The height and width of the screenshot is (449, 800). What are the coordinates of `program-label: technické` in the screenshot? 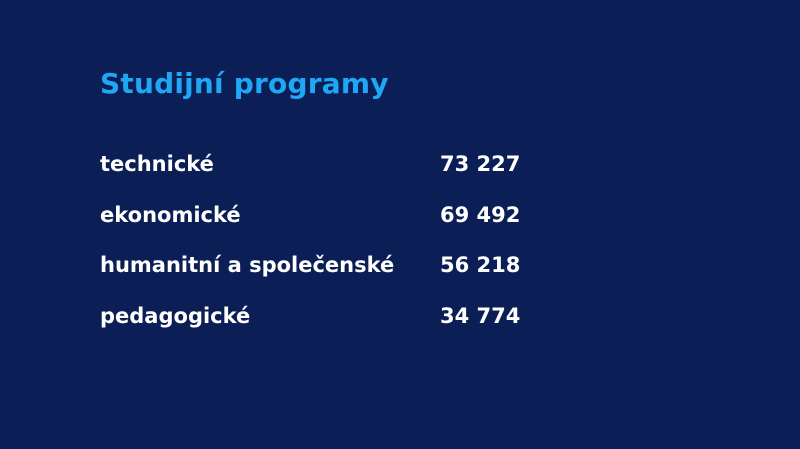 It's located at (157, 164).